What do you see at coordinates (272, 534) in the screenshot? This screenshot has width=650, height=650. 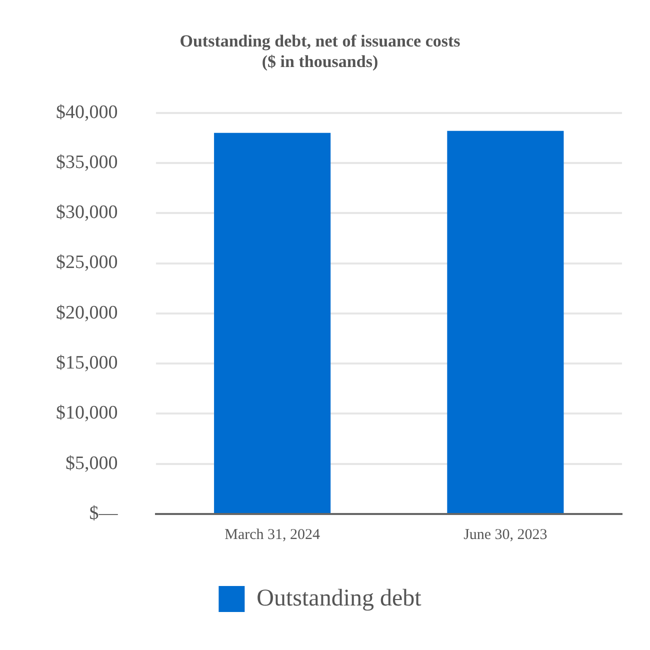 I see `x-tick-label: March 31, 2024` at bounding box center [272, 534].